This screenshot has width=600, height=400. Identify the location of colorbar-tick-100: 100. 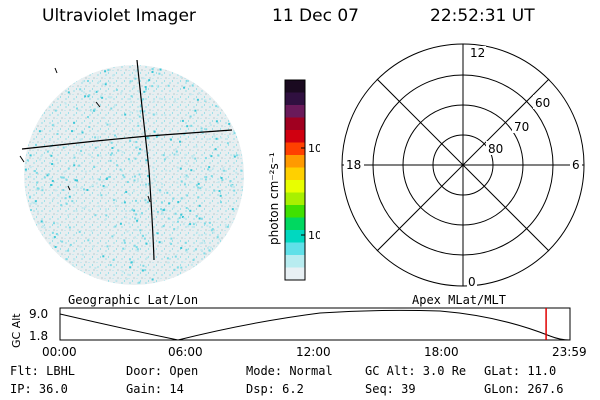
(314, 148).